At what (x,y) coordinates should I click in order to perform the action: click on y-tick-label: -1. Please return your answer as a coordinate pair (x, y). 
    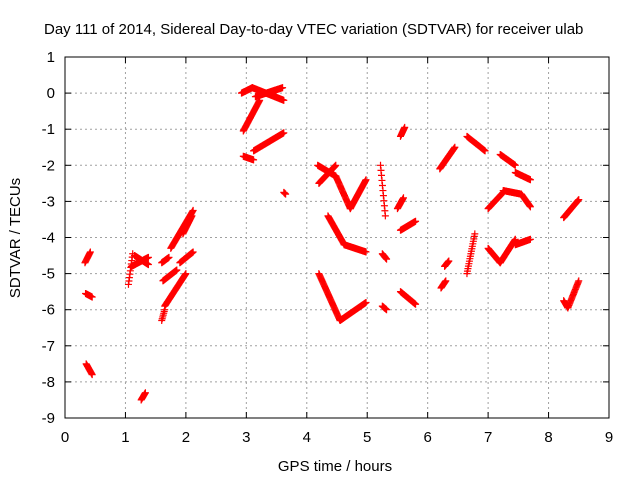
    Looking at the image, I should click on (48, 129).